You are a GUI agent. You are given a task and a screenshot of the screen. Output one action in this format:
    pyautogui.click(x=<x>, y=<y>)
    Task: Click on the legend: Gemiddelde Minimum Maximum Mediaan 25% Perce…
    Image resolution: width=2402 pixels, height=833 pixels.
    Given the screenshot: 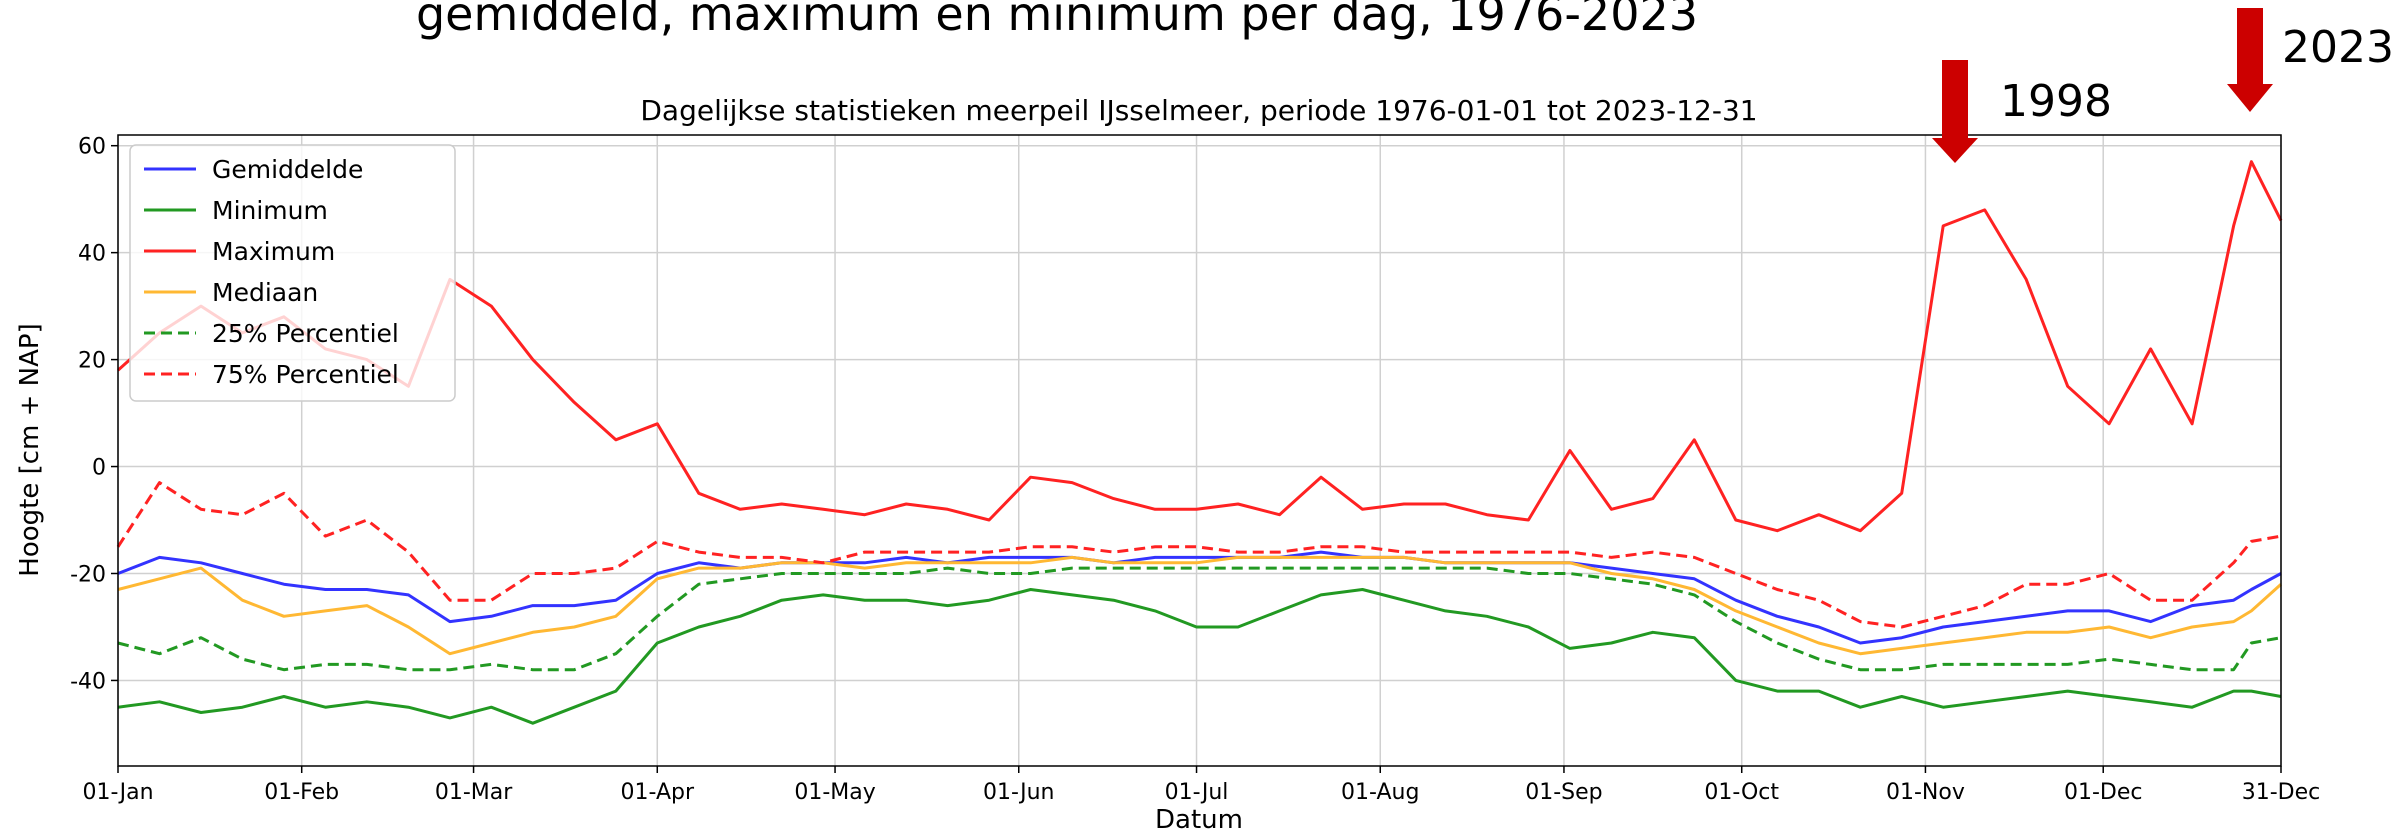 What is the action you would take?
    pyautogui.click(x=292, y=273)
    